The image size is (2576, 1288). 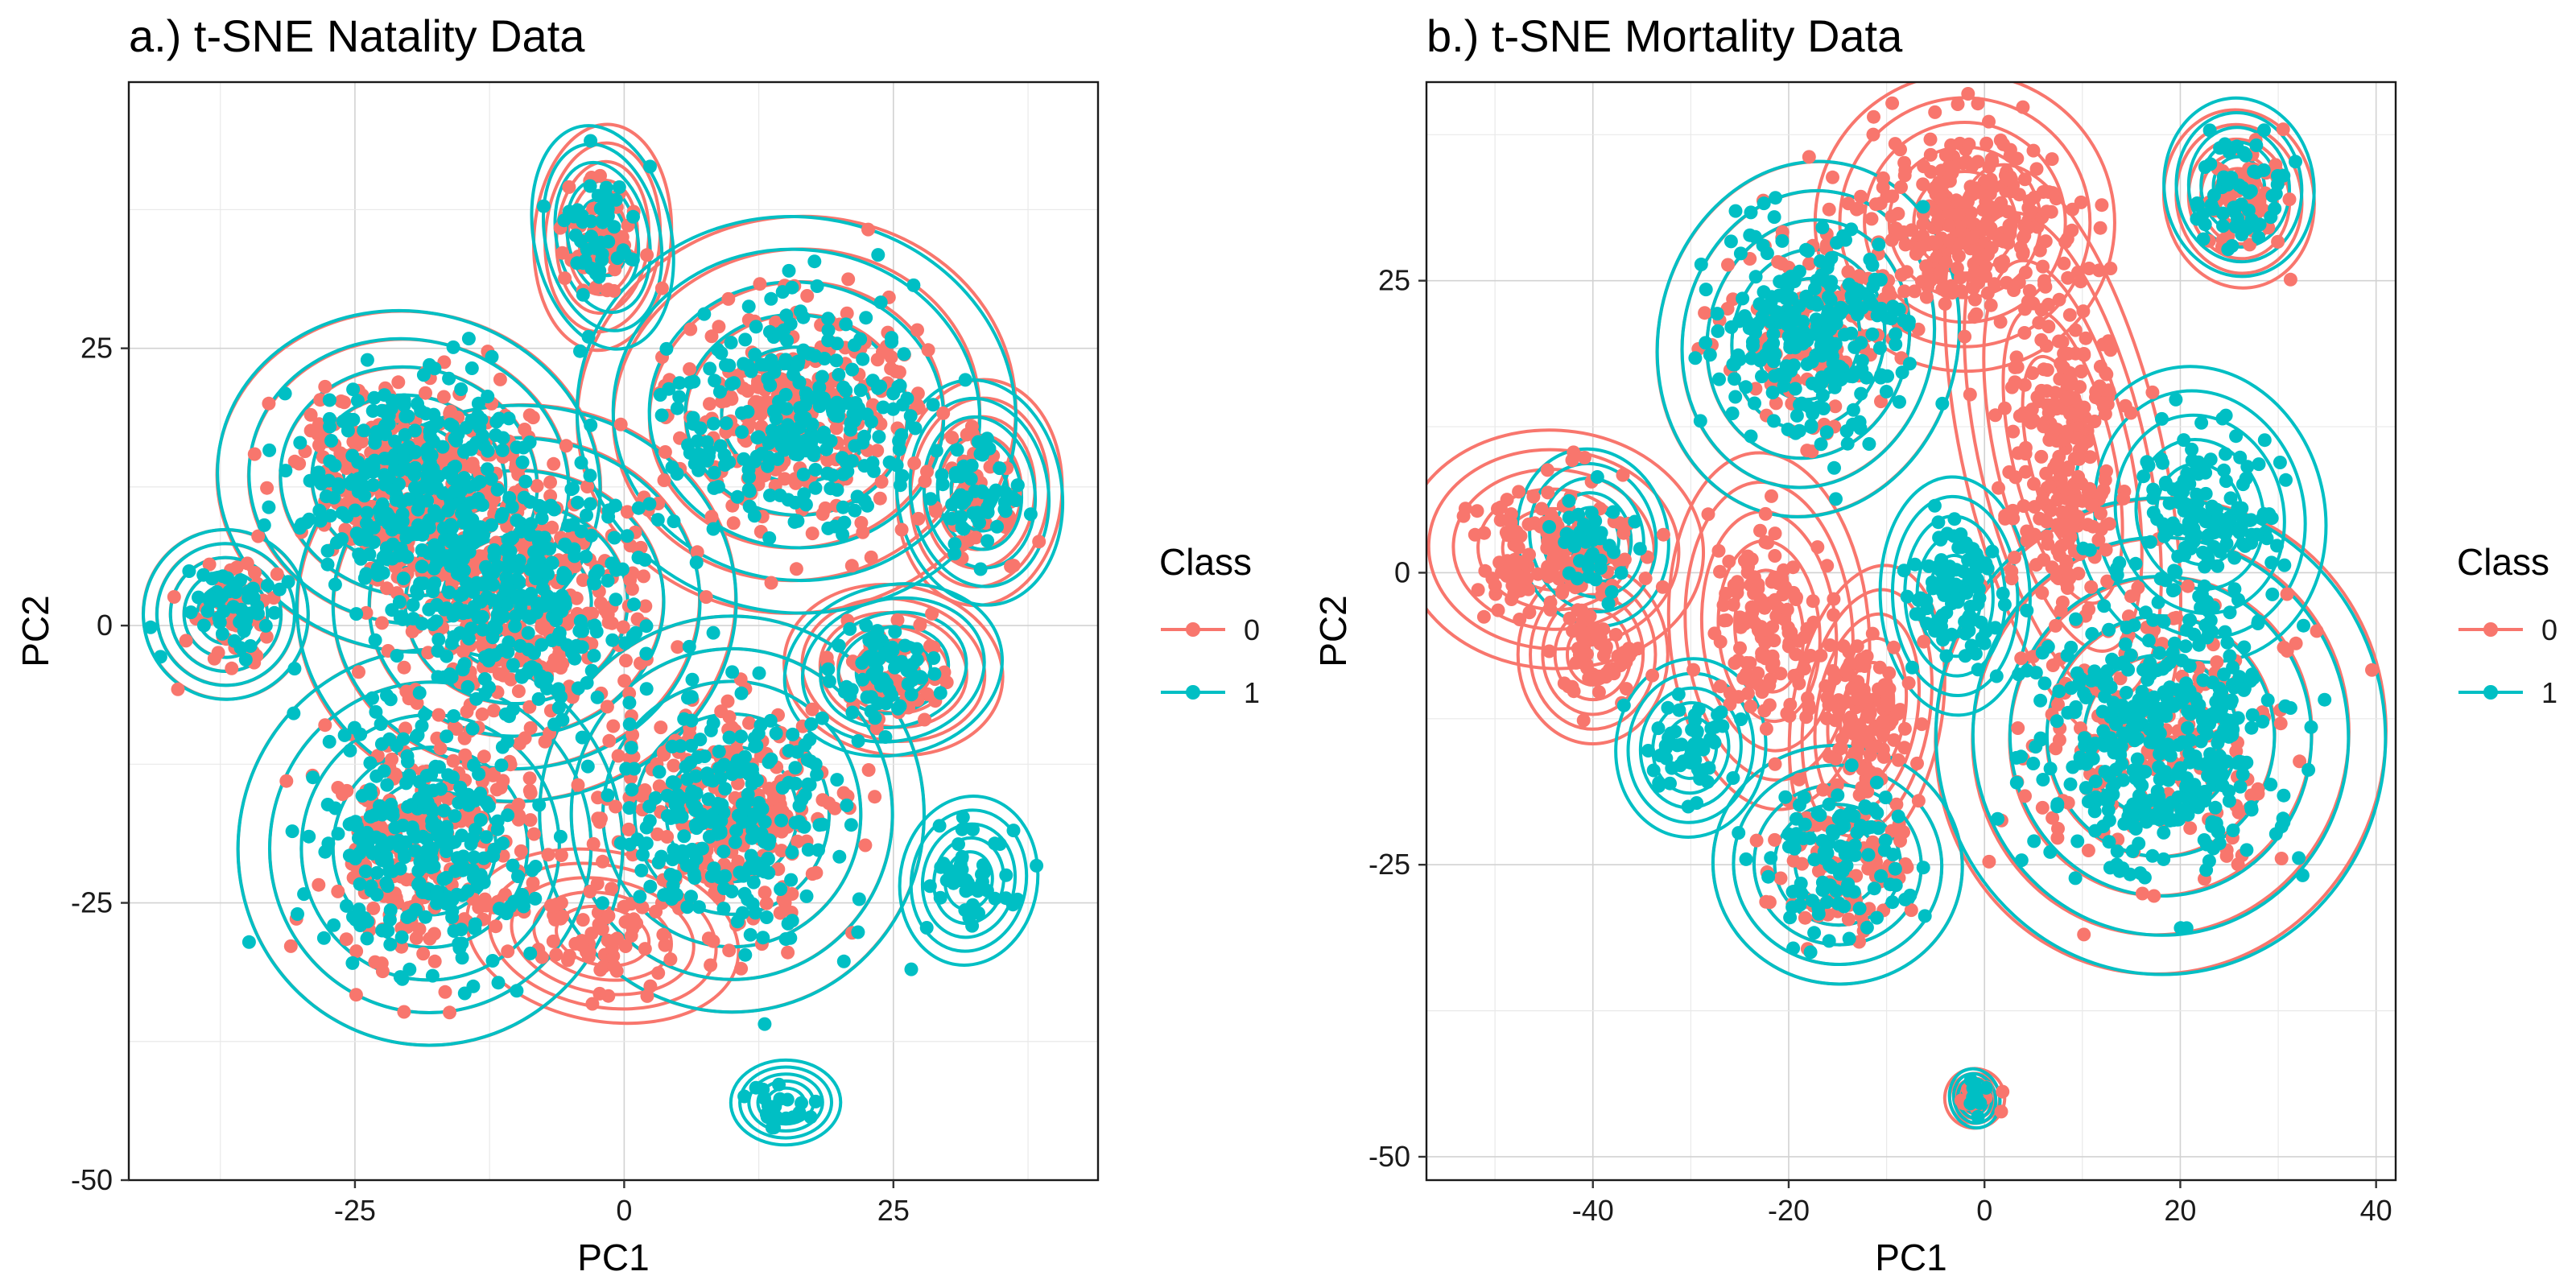 I want to click on natality-y-axis-title: PC2, so click(x=35, y=631).